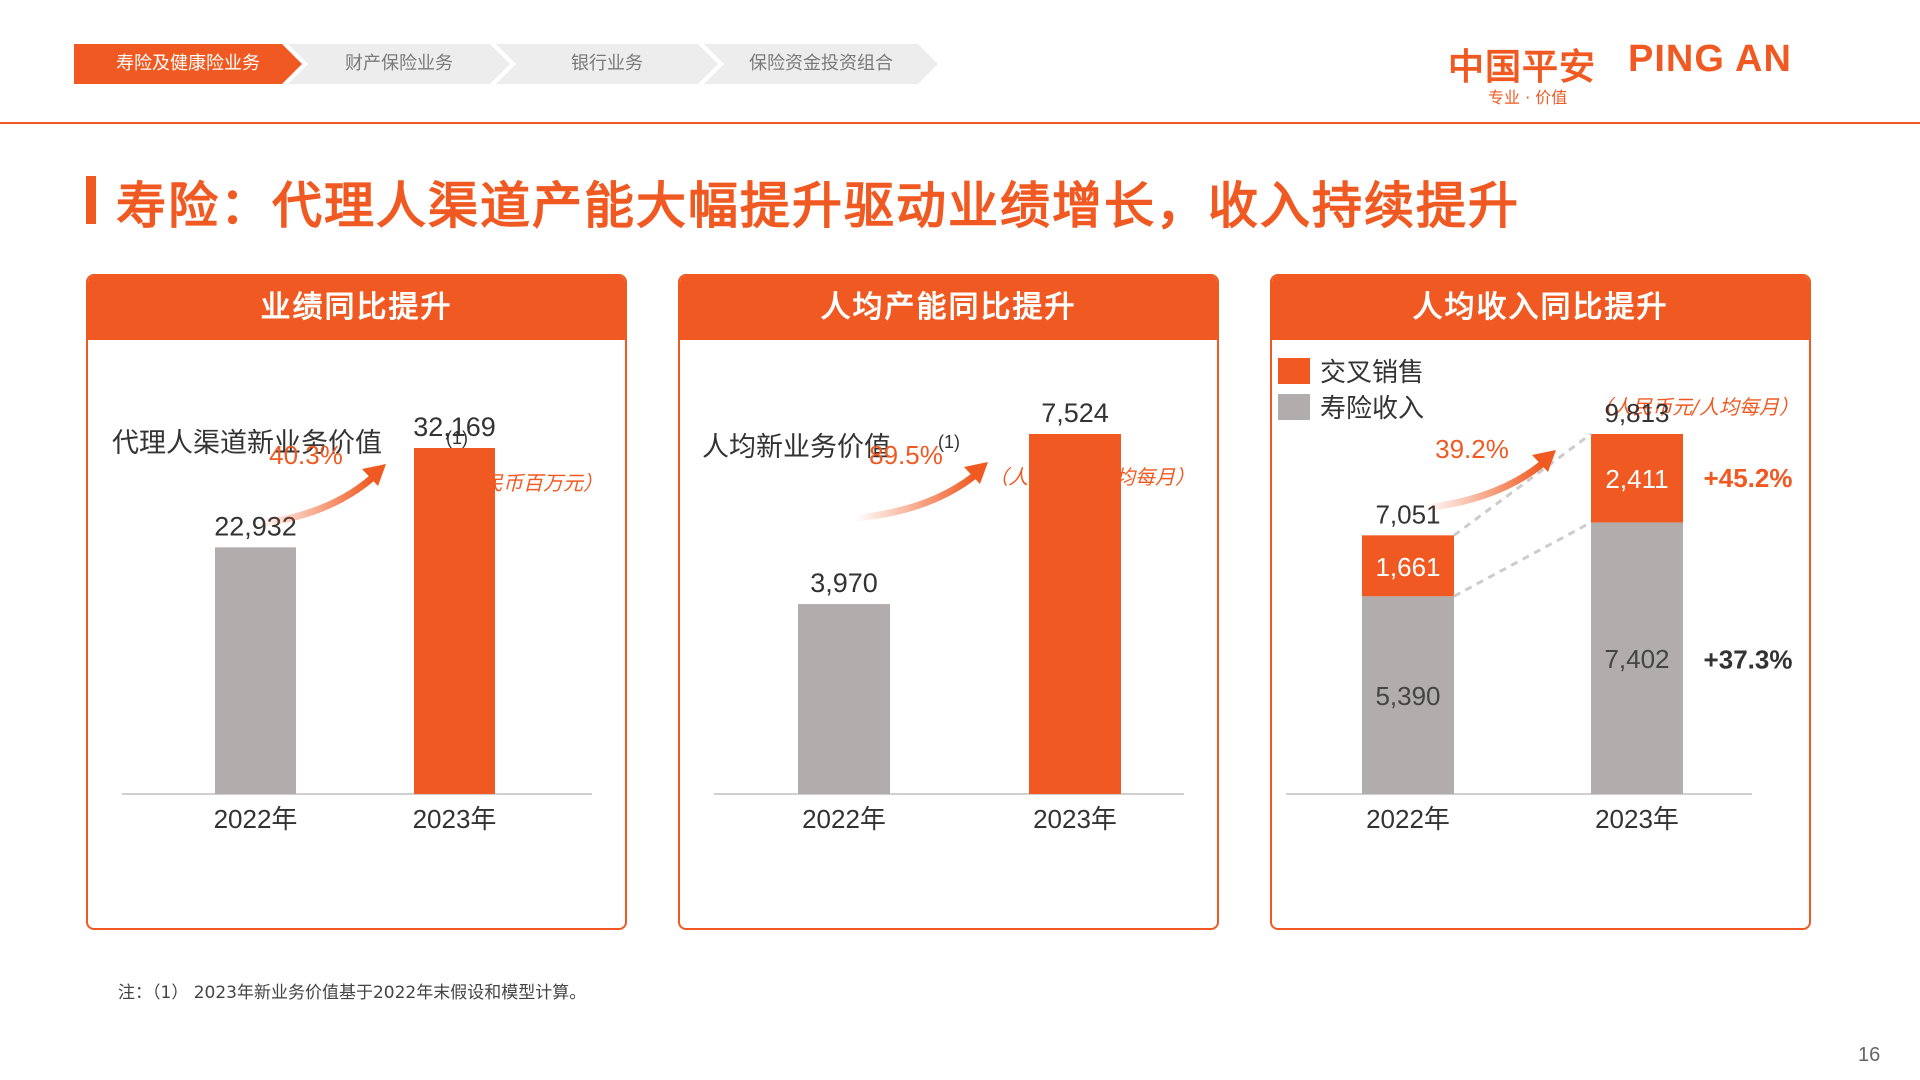 The height and width of the screenshot is (1080, 1920). Describe the element at coordinates (1372, 409) in the screenshot. I see `legend-label: 寿险收入` at that location.